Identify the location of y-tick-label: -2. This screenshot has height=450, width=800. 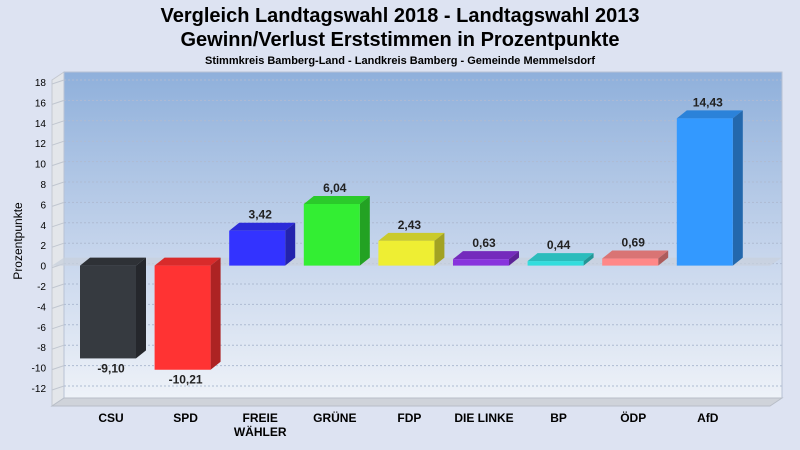
(41, 287).